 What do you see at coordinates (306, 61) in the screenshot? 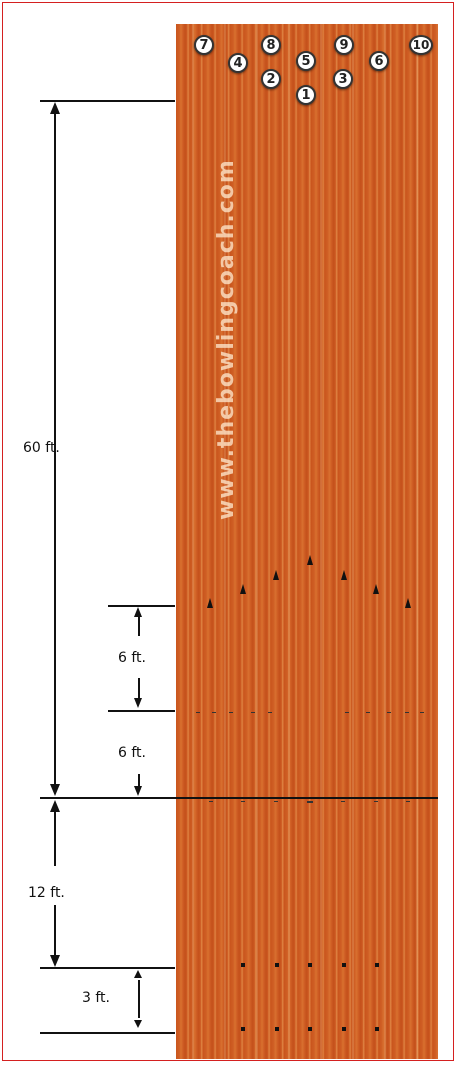
I see `pin-5: 5` at bounding box center [306, 61].